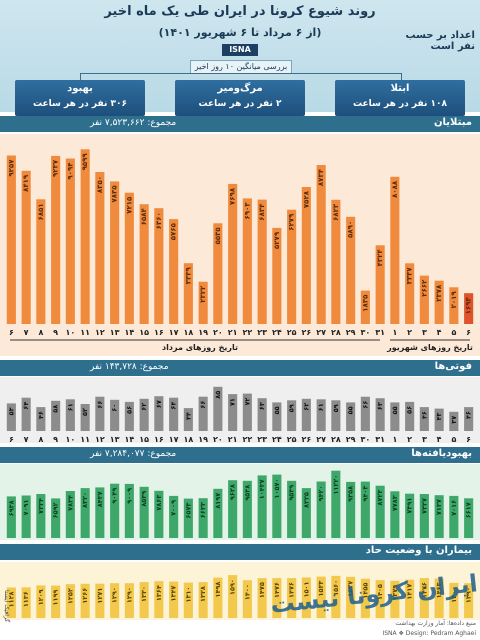 This screenshot has height=640, width=480. What do you see at coordinates (395, 503) in the screenshot?
I see `data-label: ۷۷۸۳` at bounding box center [395, 503].